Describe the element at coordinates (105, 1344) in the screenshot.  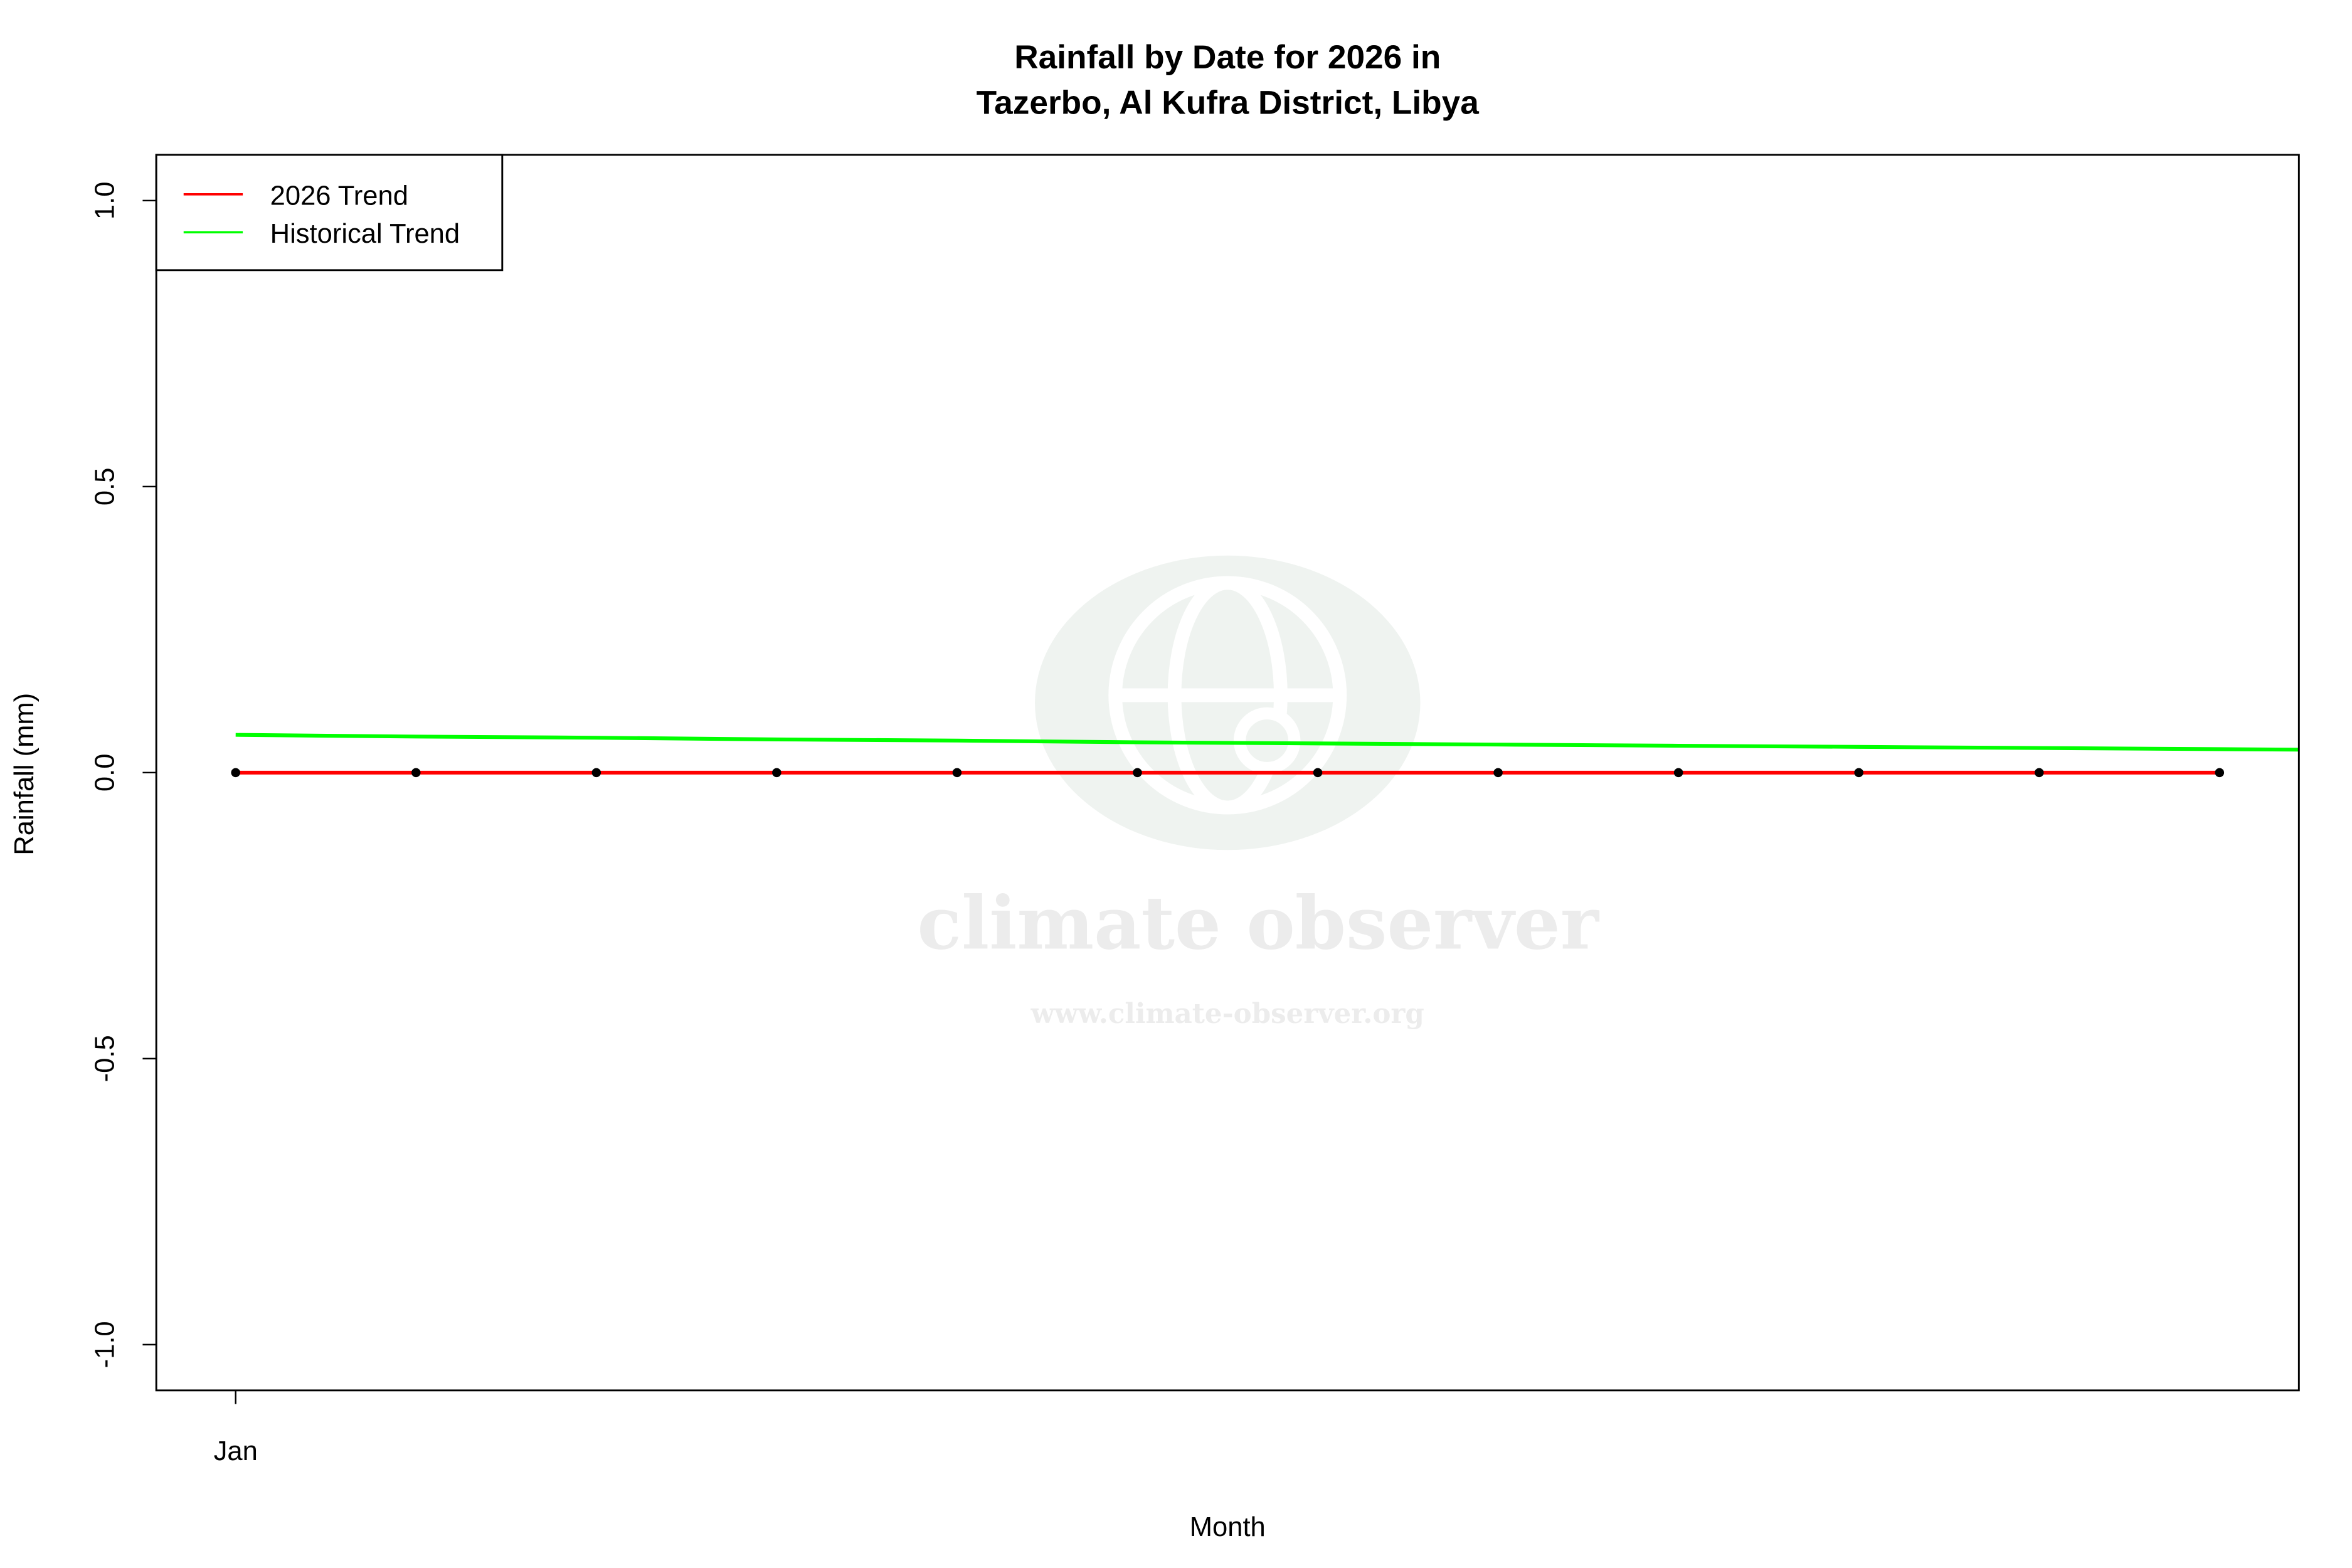
I see `y-tick-label: -1.0` at that location.